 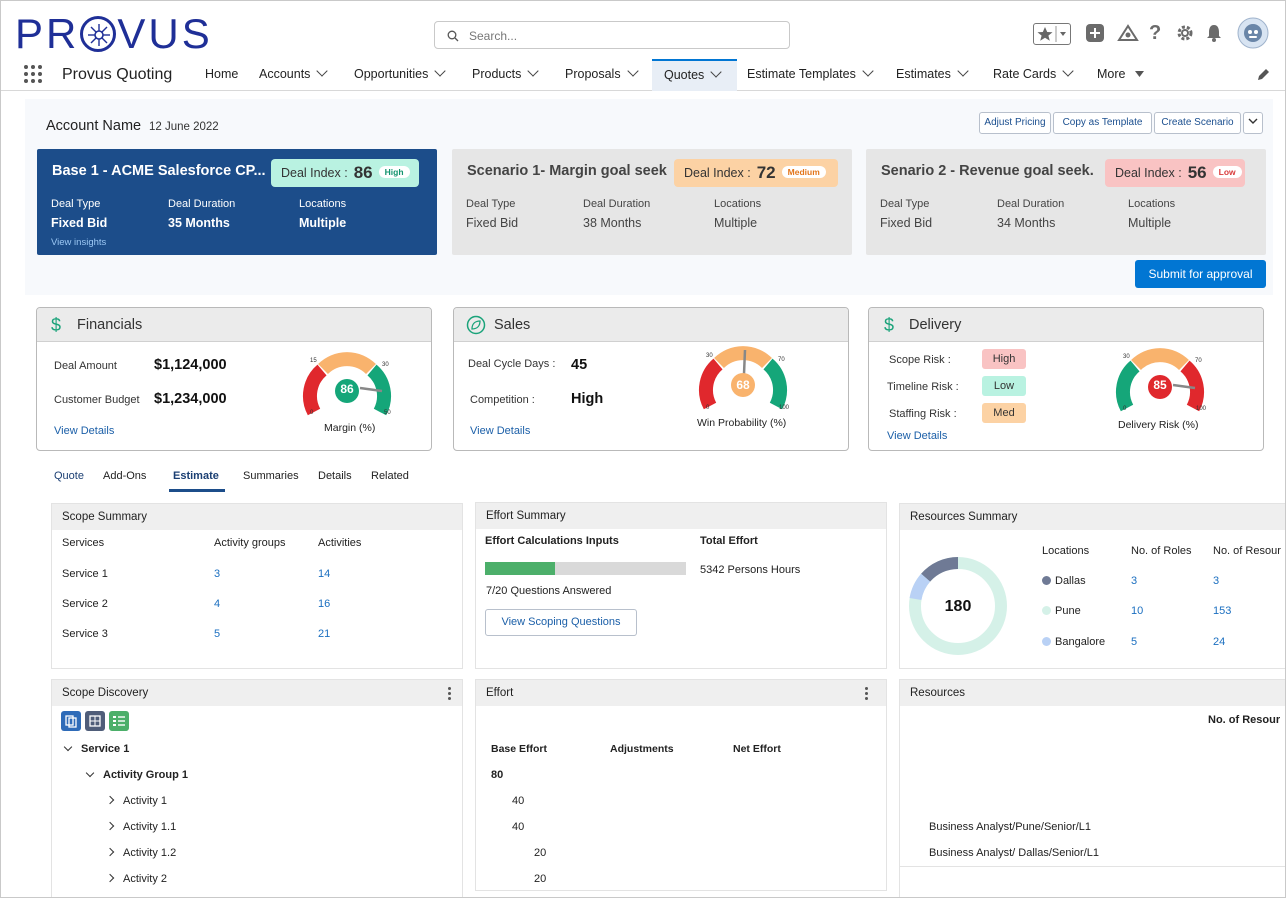 What do you see at coordinates (119, 721) in the screenshot?
I see `checklist-icon` at bounding box center [119, 721].